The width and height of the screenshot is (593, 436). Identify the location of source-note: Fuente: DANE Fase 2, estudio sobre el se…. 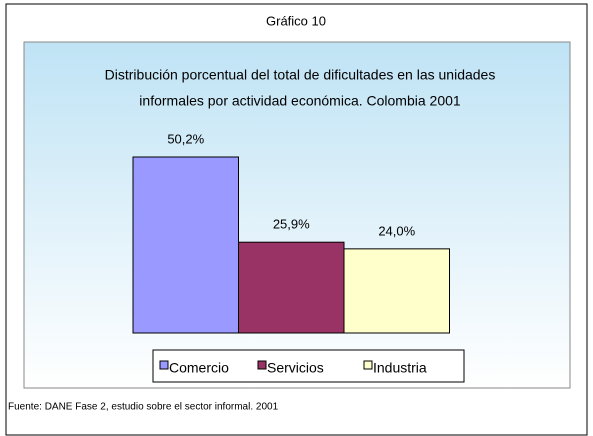
(143, 407).